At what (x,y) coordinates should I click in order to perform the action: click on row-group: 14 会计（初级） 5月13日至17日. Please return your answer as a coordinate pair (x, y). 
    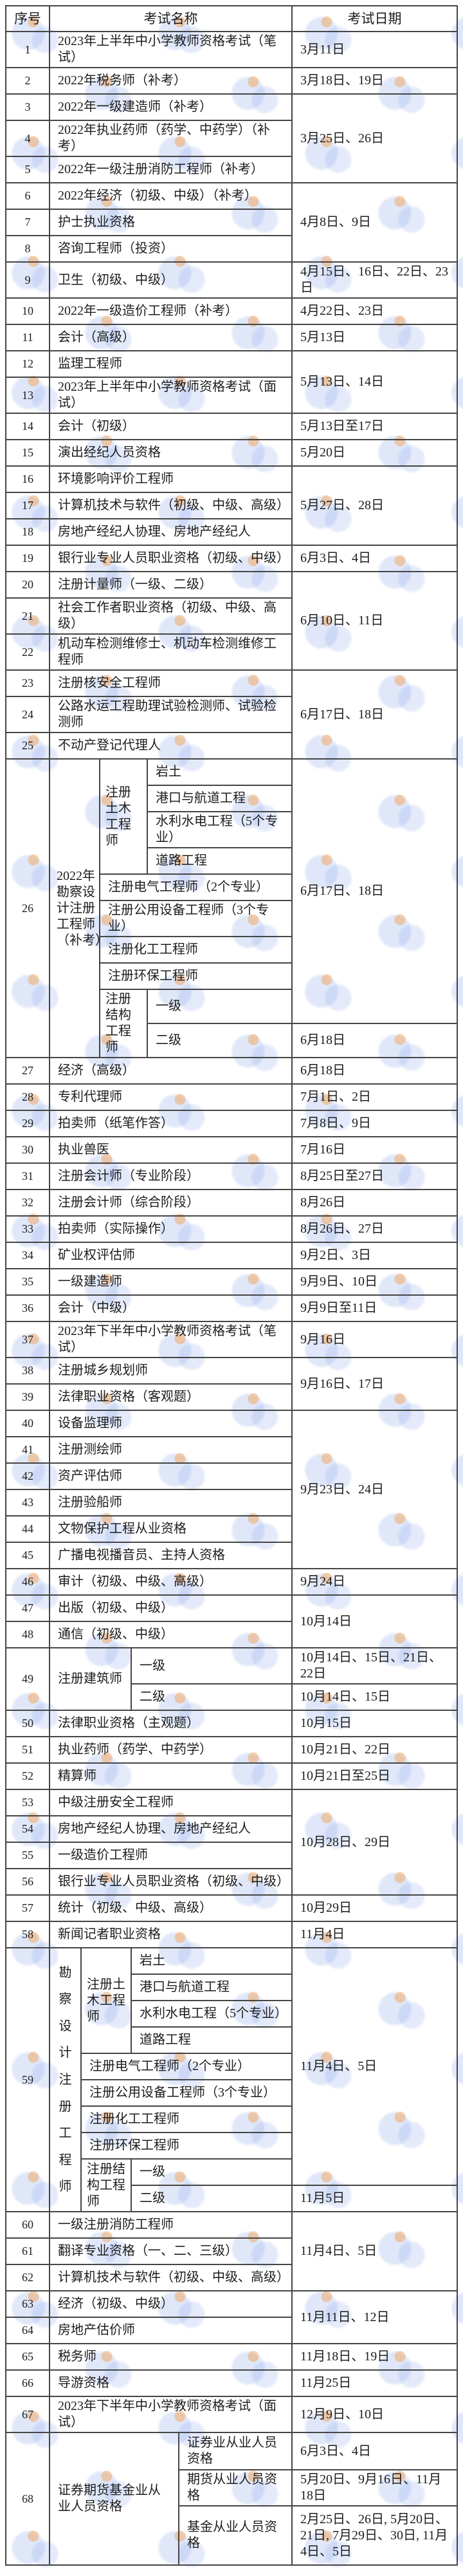
    Looking at the image, I should click on (232, 427).